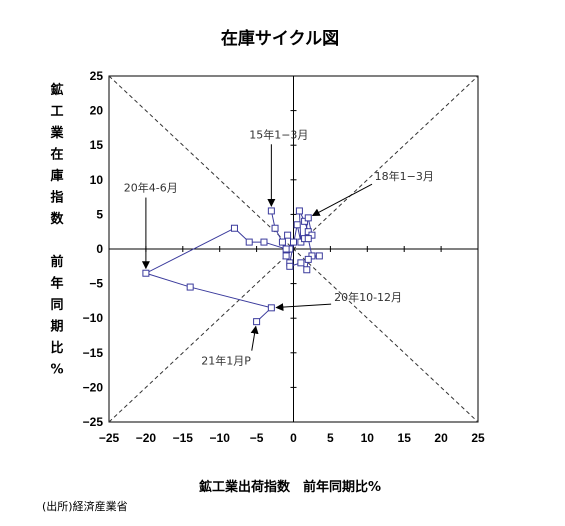 The width and height of the screenshot is (565, 526). What do you see at coordinates (57, 219) in the screenshot?
I see `y-axis-label-char: 数` at bounding box center [57, 219].